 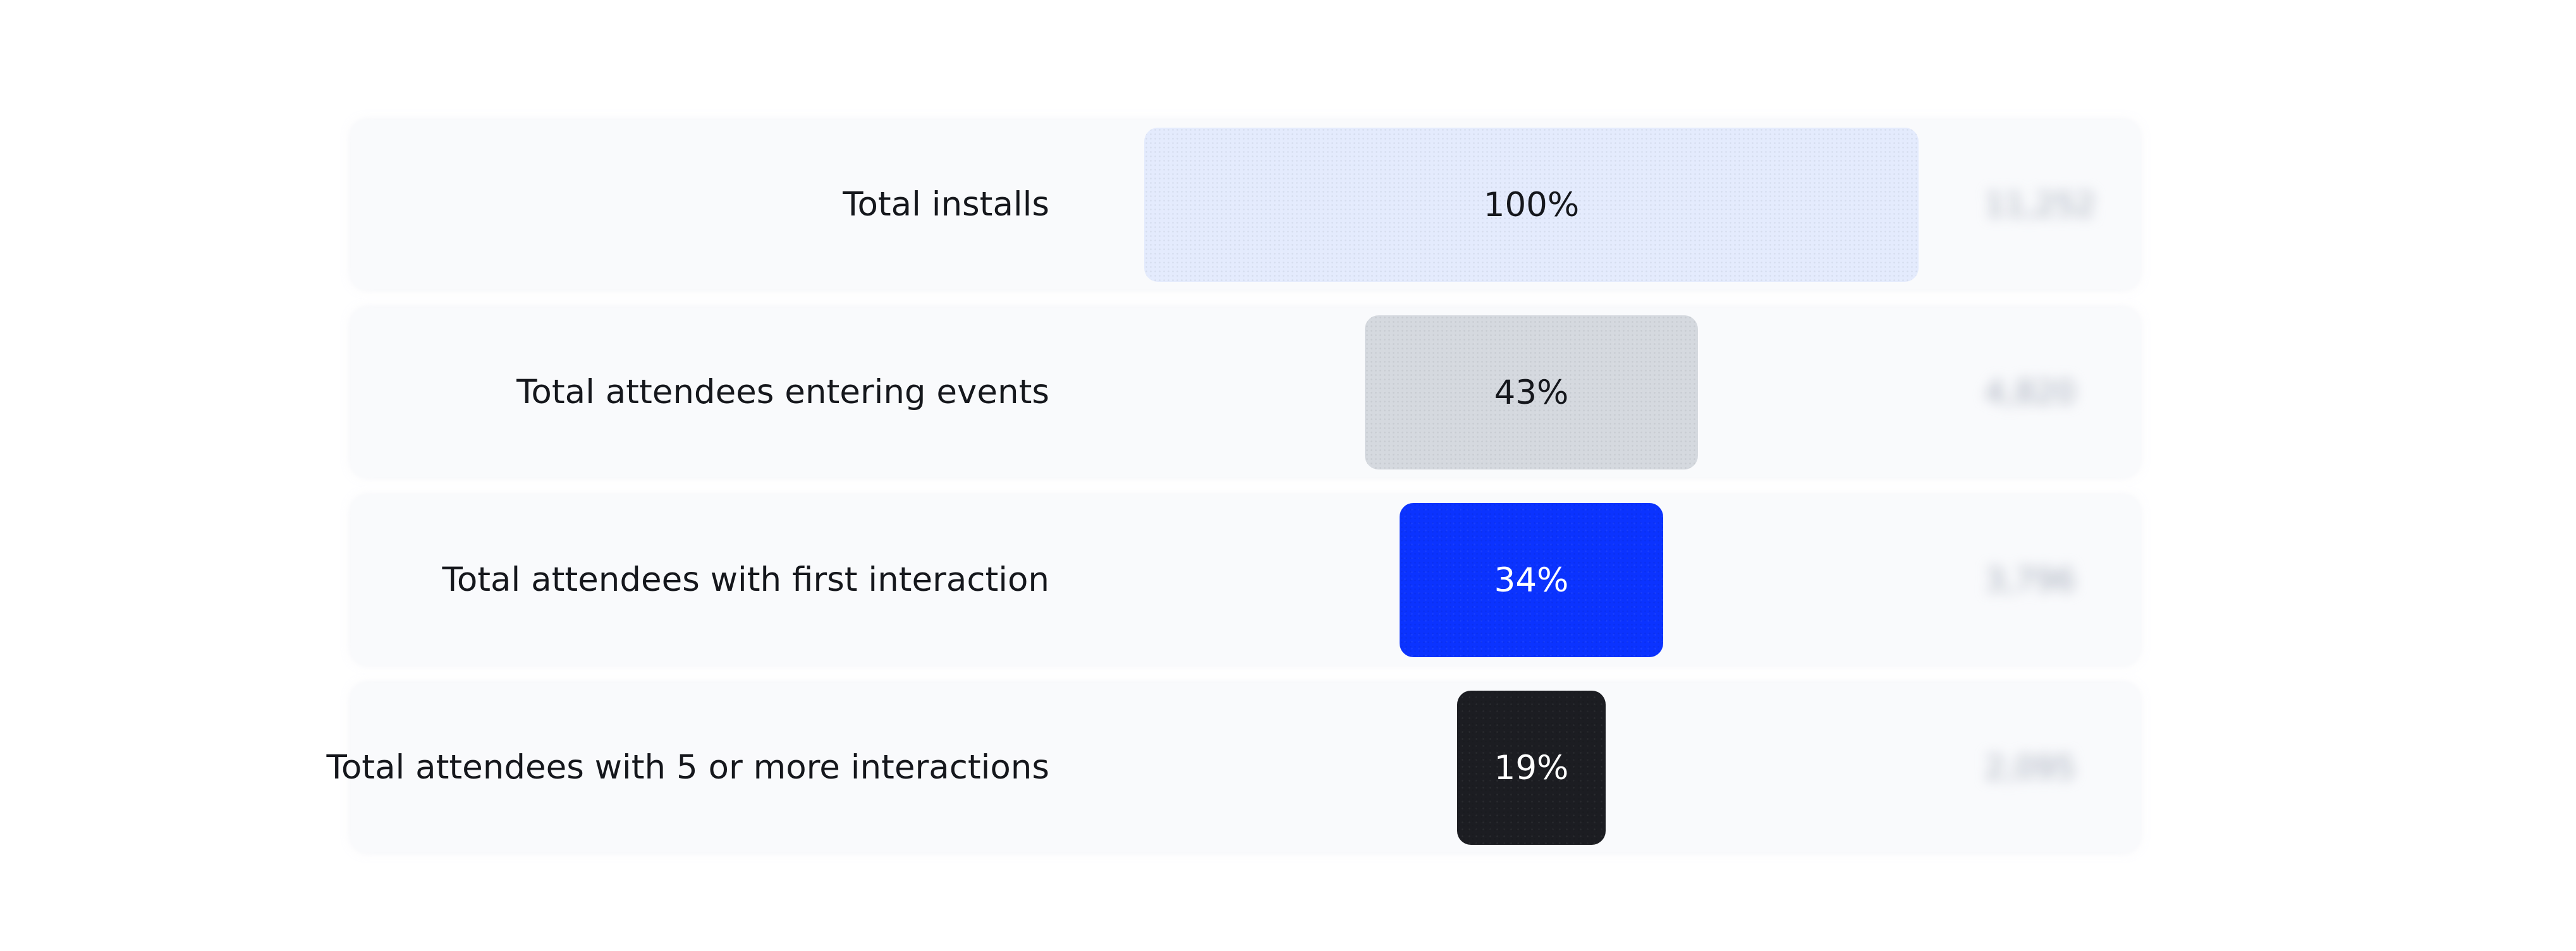 I want to click on funnel-bar-track: 43%, so click(x=1531, y=392).